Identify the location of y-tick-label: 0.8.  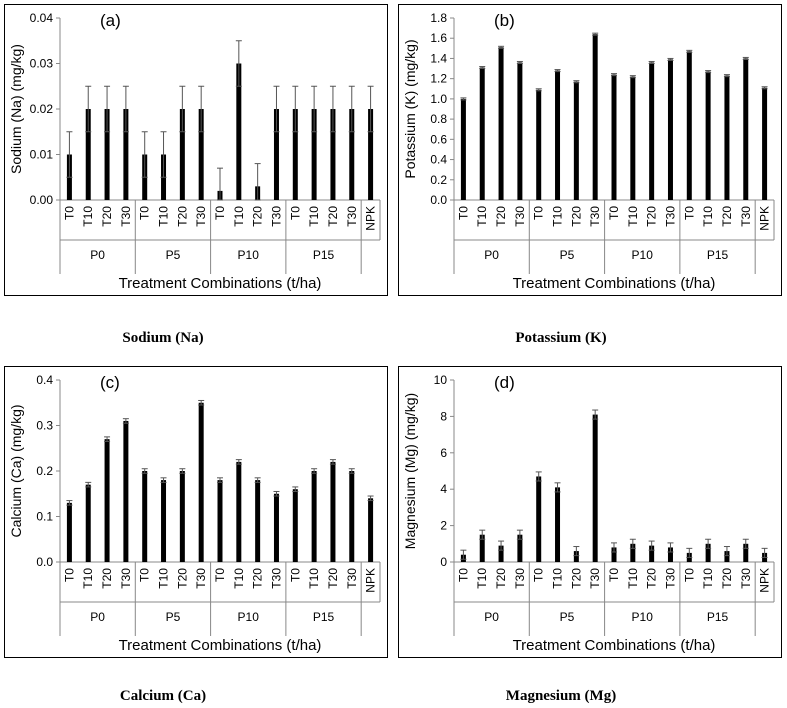
(438, 119).